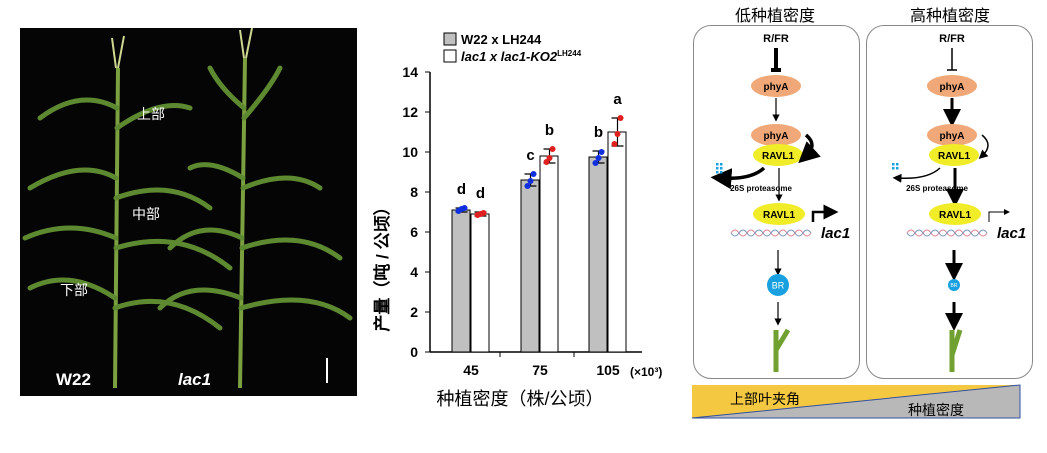 The width and height of the screenshot is (1047, 453). I want to click on low-br-icon, so click(778, 285).